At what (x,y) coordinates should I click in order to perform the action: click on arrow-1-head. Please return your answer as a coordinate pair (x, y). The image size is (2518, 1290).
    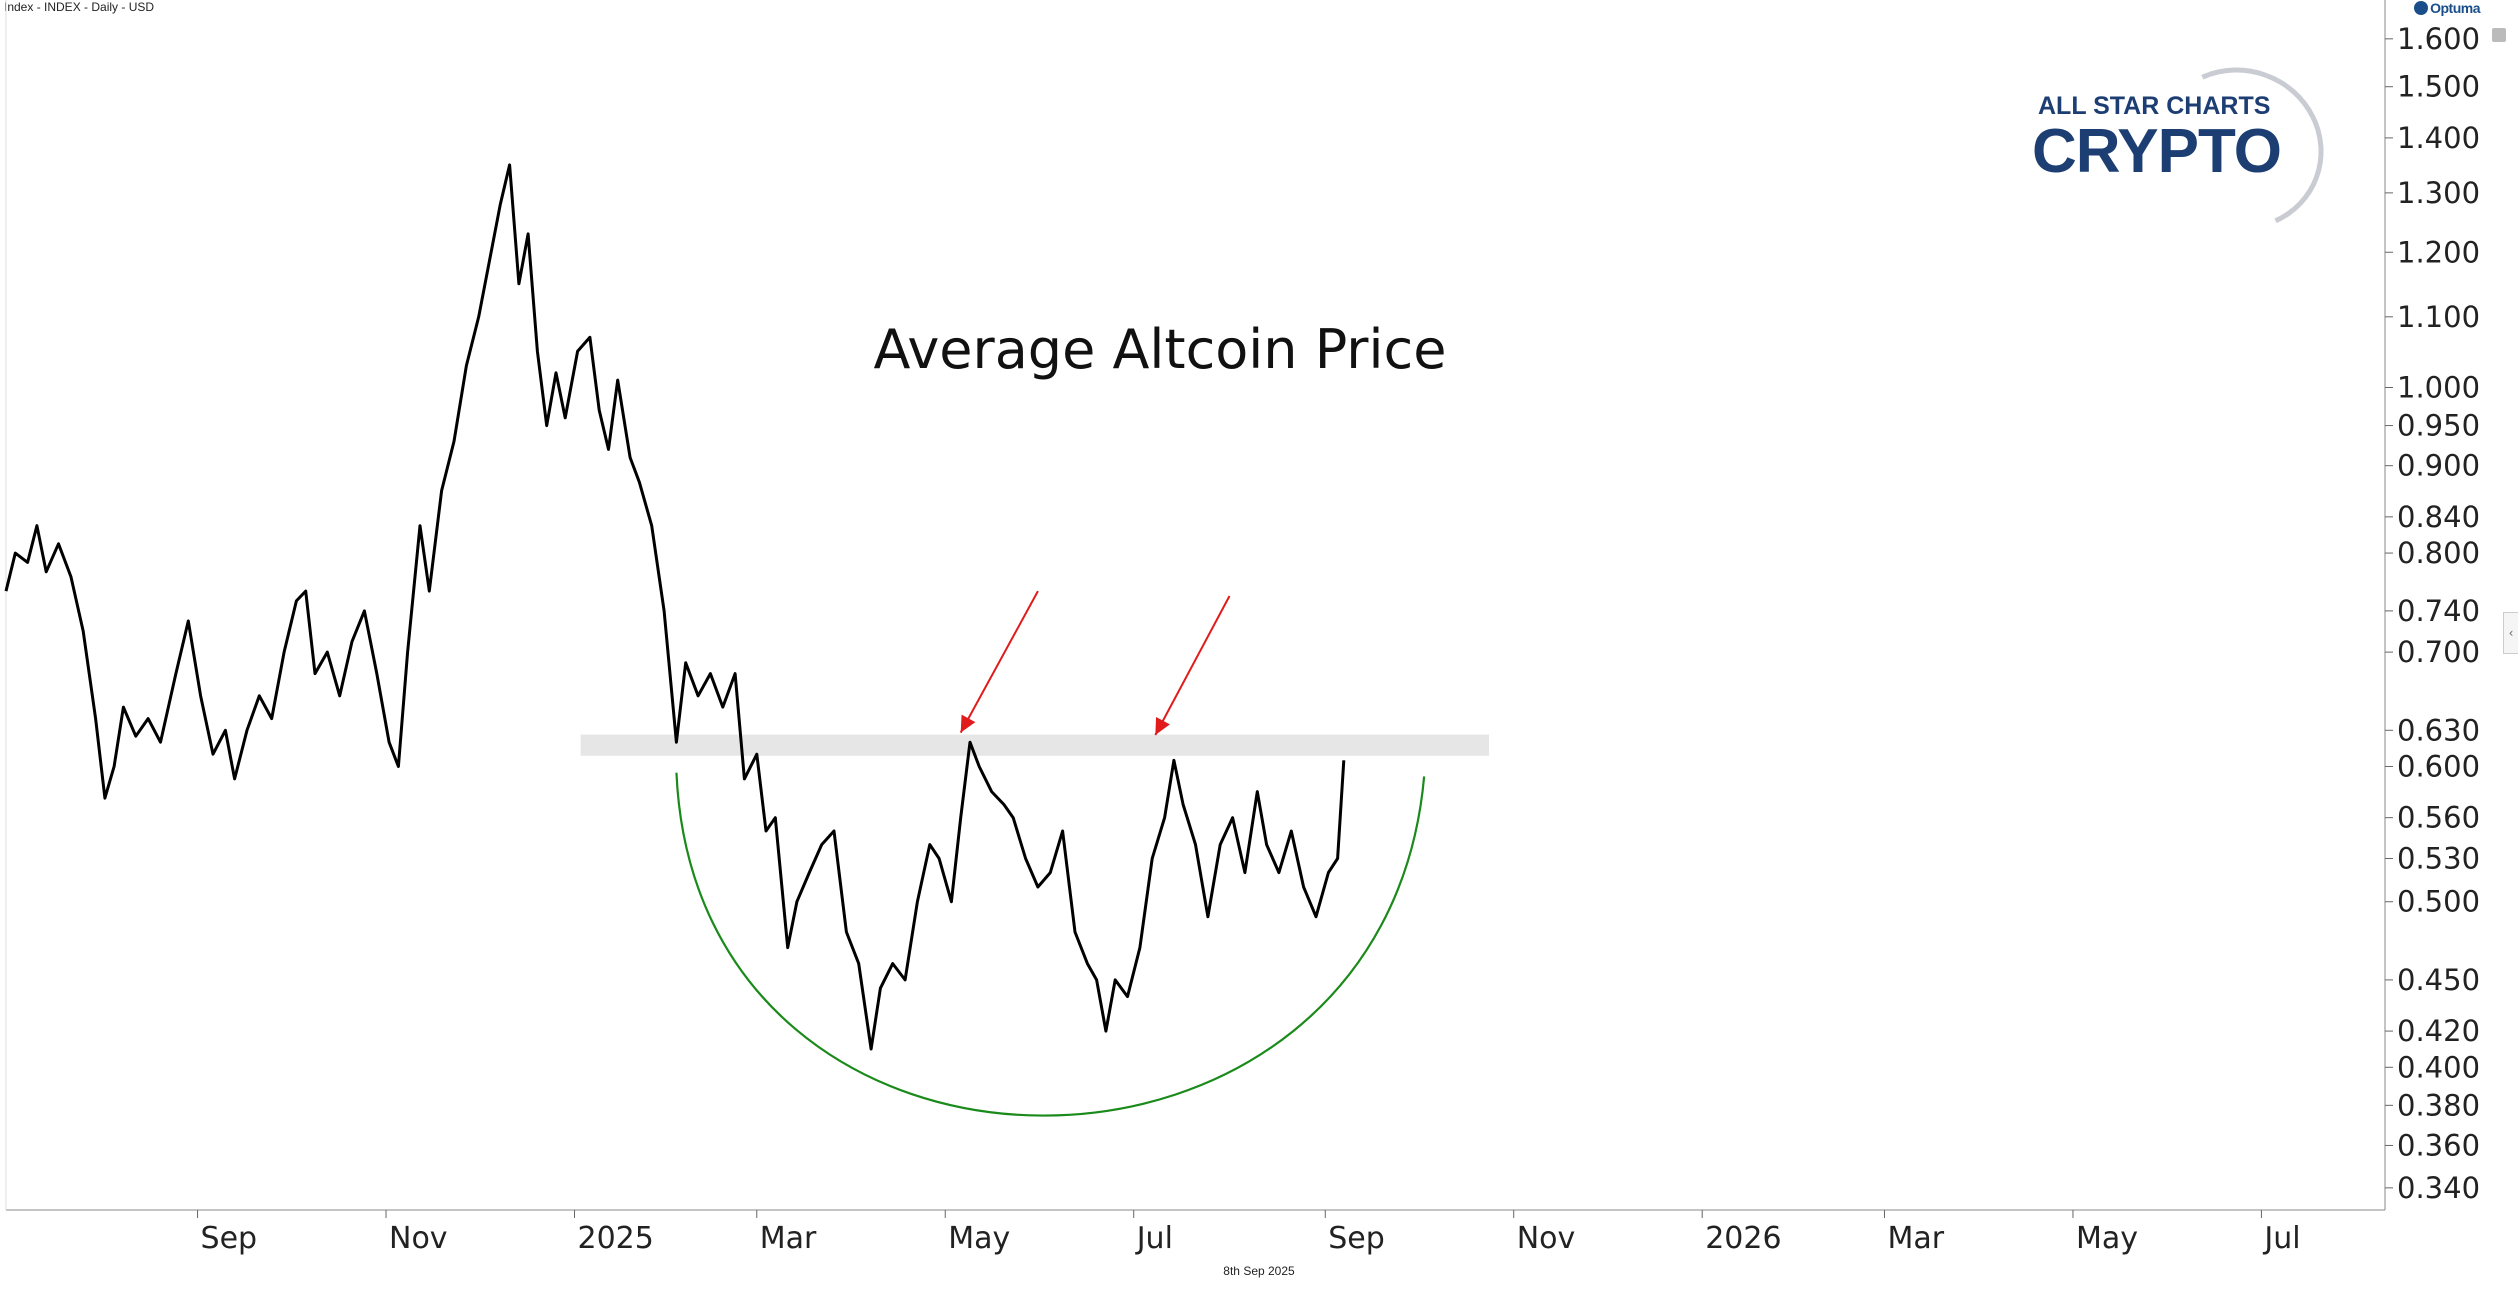
    Looking at the image, I should click on (968, 723).